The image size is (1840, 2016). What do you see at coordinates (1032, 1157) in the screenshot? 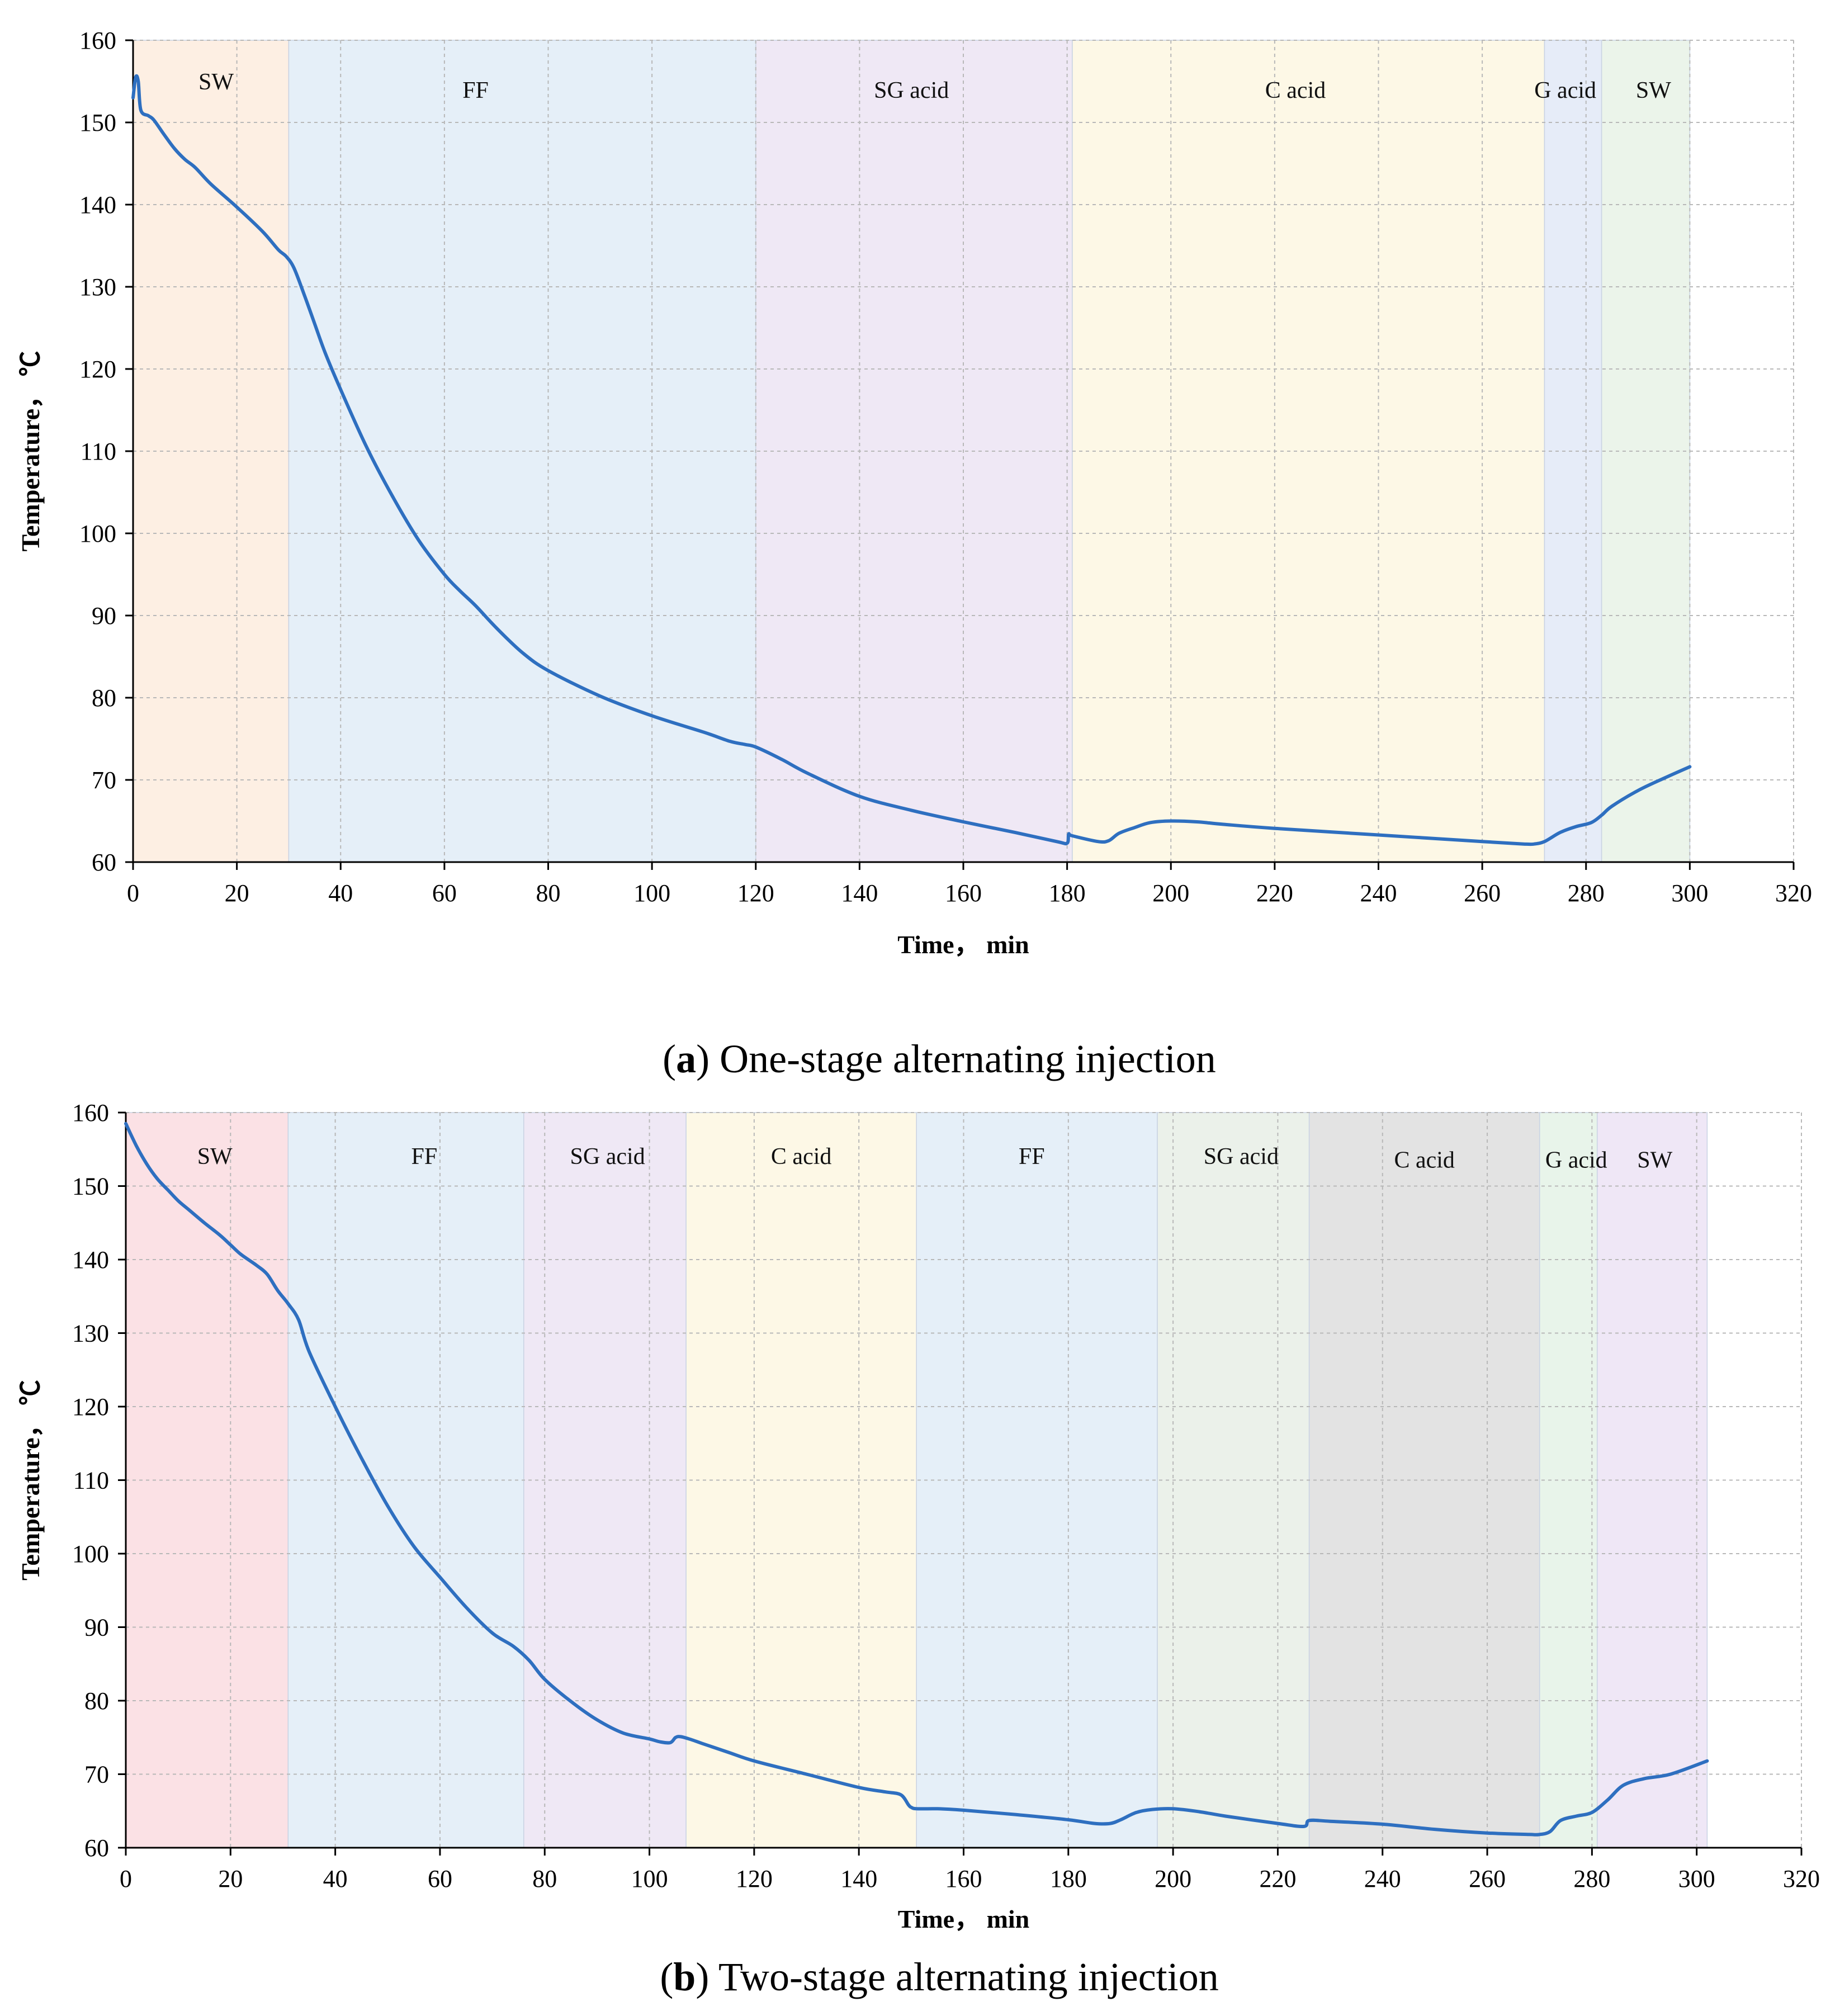
I see `phase-label-4: FF` at bounding box center [1032, 1157].